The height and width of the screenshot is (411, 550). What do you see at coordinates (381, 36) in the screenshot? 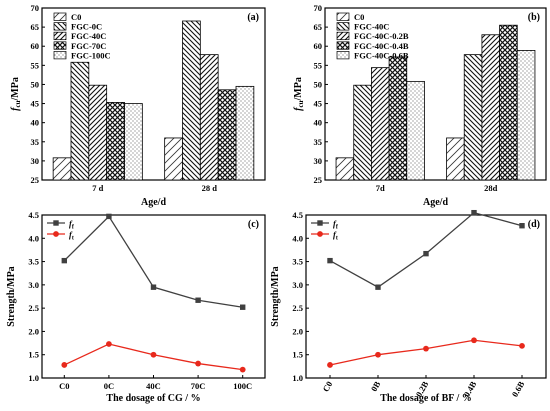
I see `legend-label: FGC-40C-0.2B` at bounding box center [381, 36].